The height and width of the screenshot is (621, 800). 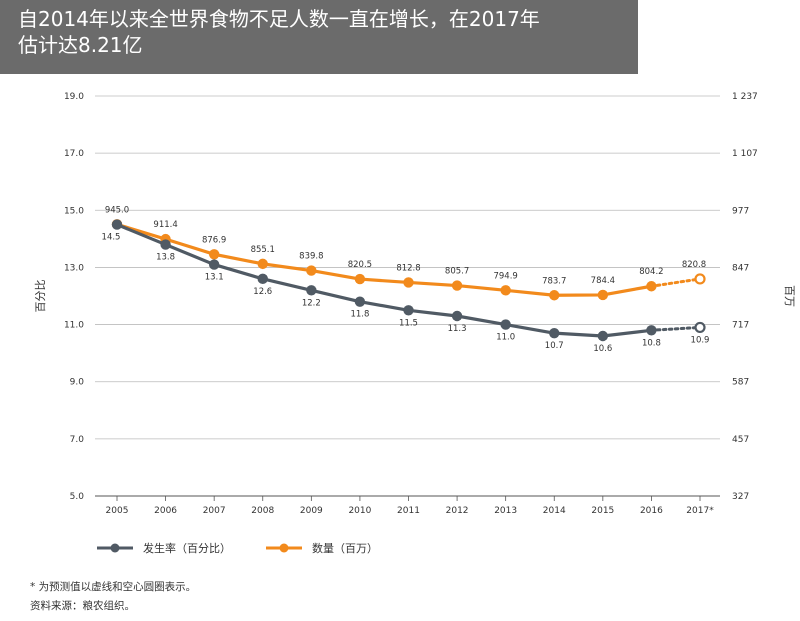 What do you see at coordinates (408, 268) in the screenshot?
I see `data-label: 812.8` at bounding box center [408, 268].